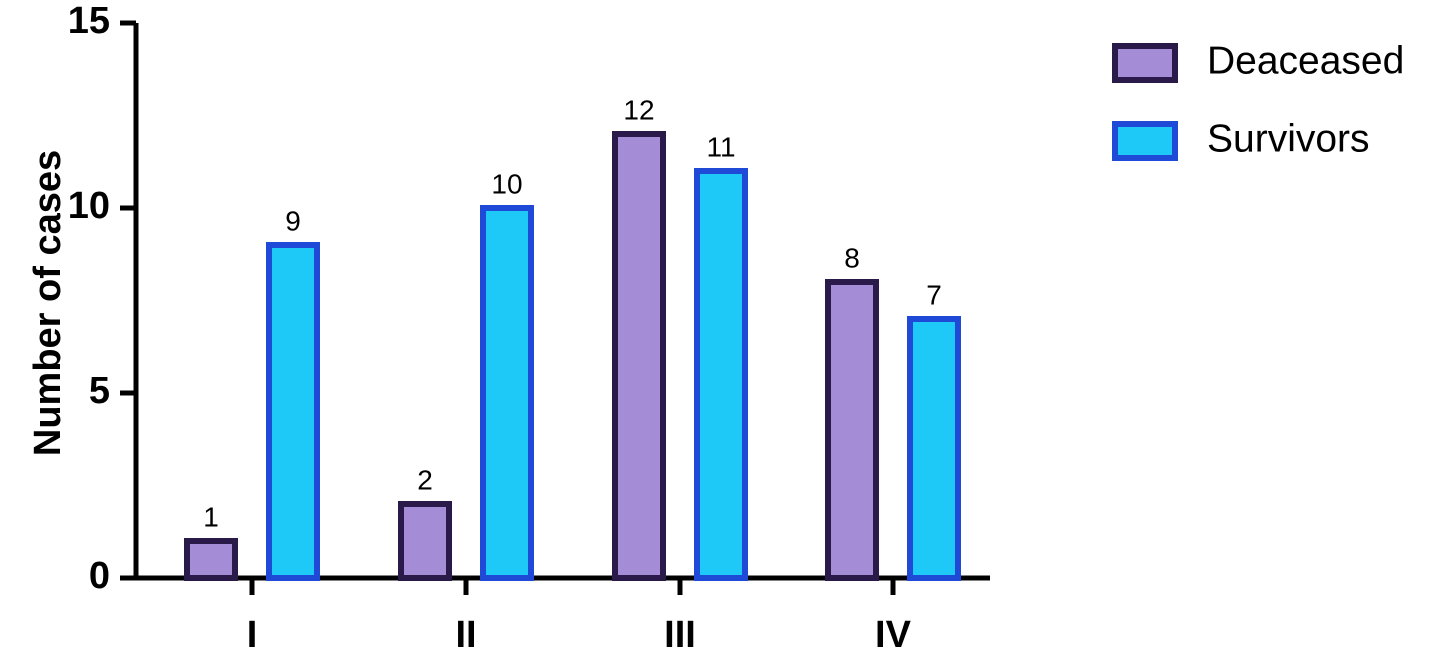  Describe the element at coordinates (720, 146) in the screenshot. I see `data-label: 11` at that location.